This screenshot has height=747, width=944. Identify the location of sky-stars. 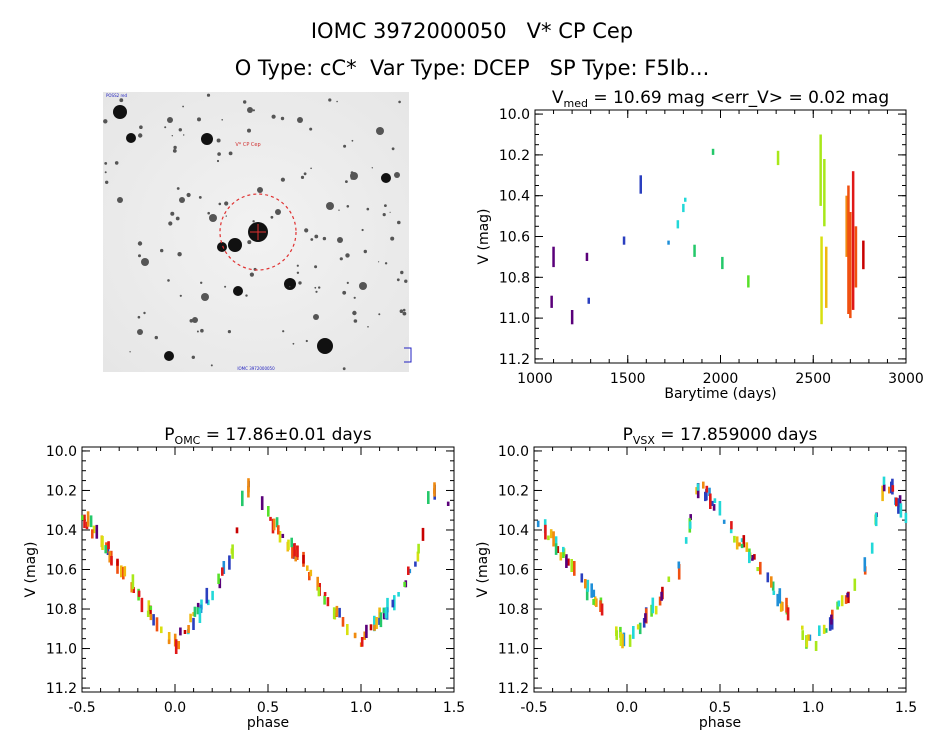
(255, 232).